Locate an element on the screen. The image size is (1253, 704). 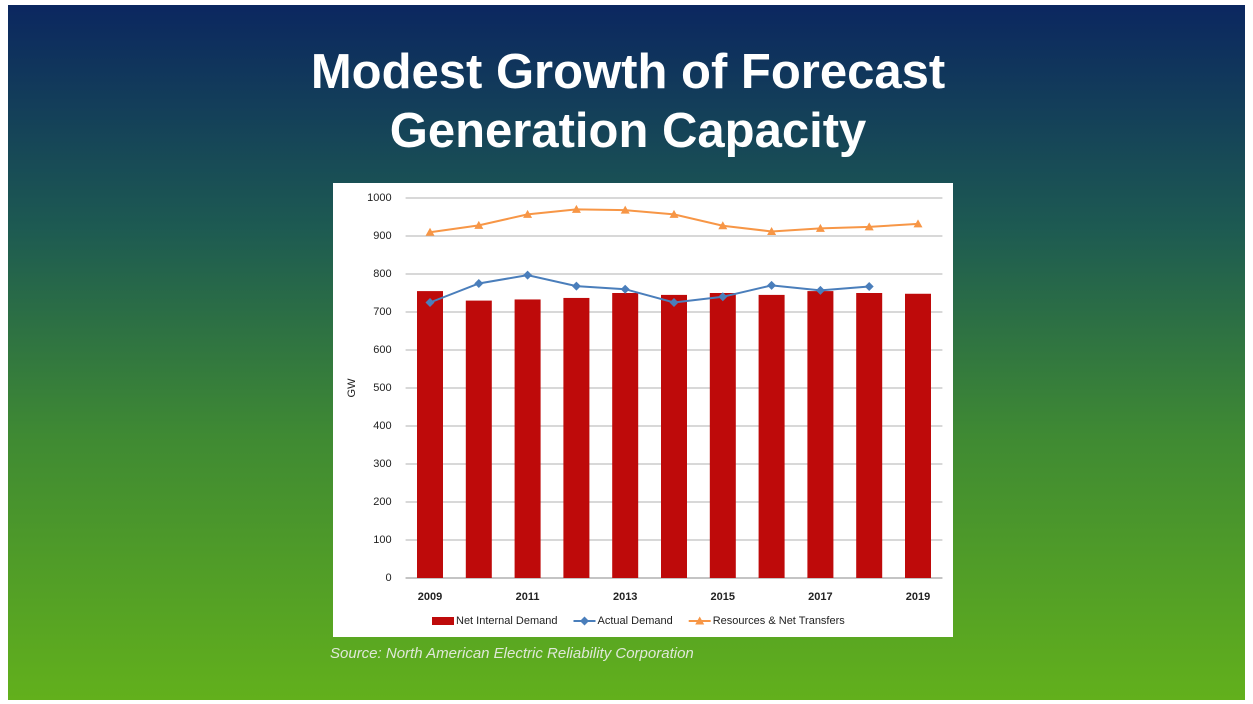
y-tick-label: 1000 is located at coordinates (379, 198).